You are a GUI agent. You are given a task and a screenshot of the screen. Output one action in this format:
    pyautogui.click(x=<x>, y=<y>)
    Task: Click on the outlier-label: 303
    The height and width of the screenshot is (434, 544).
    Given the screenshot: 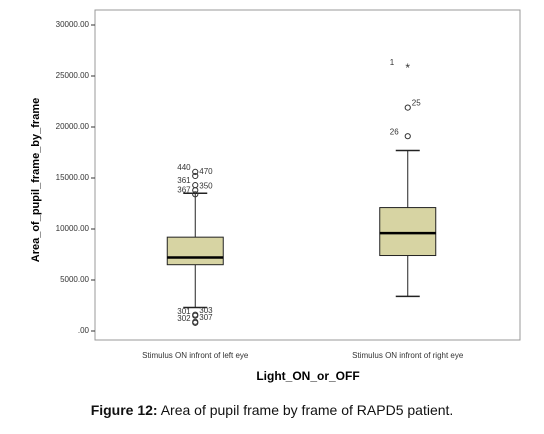 What is the action you would take?
    pyautogui.click(x=206, y=310)
    